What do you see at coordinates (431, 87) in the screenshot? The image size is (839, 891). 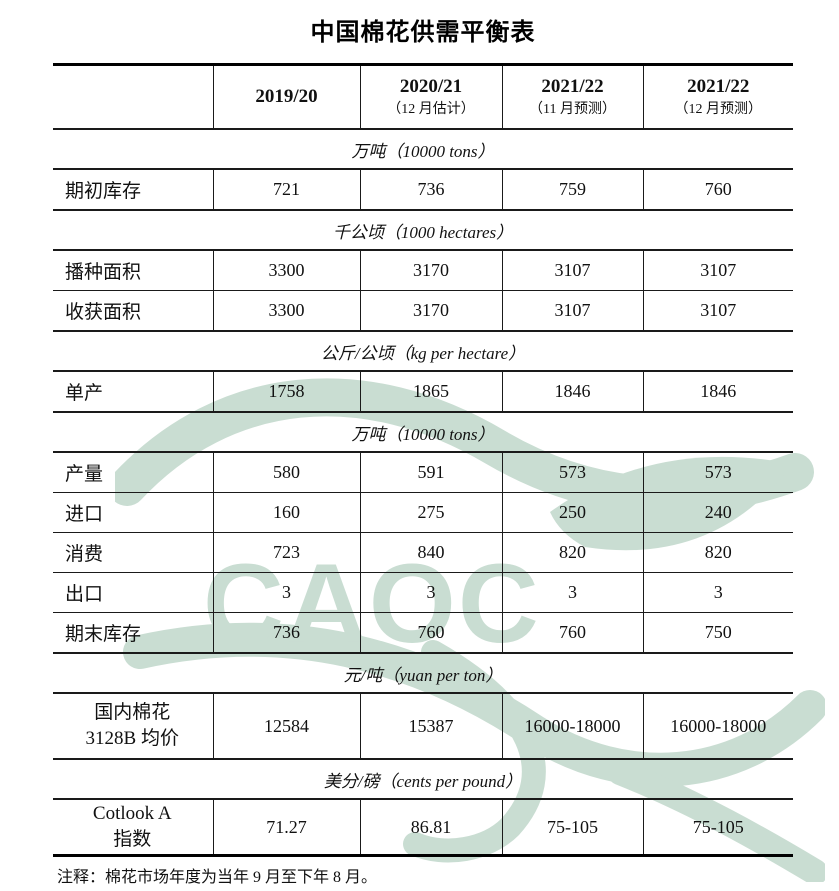 I see `header-year: 2020/21` at bounding box center [431, 87].